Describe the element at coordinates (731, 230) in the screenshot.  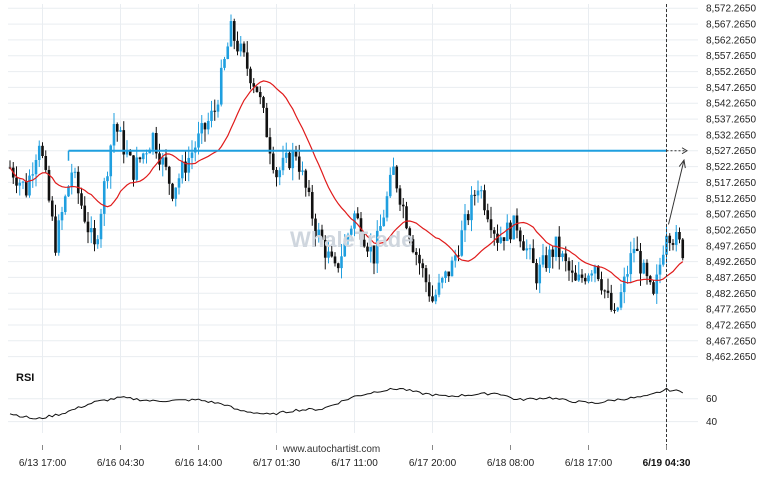
I see `price-tick-label: 8,502.2650` at that location.